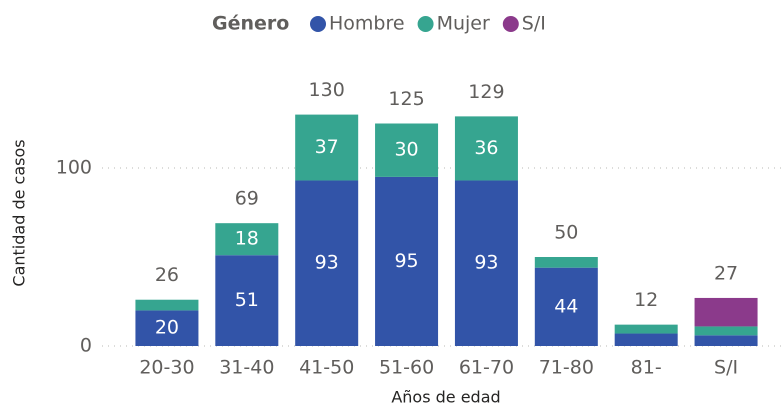  What do you see at coordinates (86, 346) in the screenshot?
I see `y-tick-label: 0` at bounding box center [86, 346].